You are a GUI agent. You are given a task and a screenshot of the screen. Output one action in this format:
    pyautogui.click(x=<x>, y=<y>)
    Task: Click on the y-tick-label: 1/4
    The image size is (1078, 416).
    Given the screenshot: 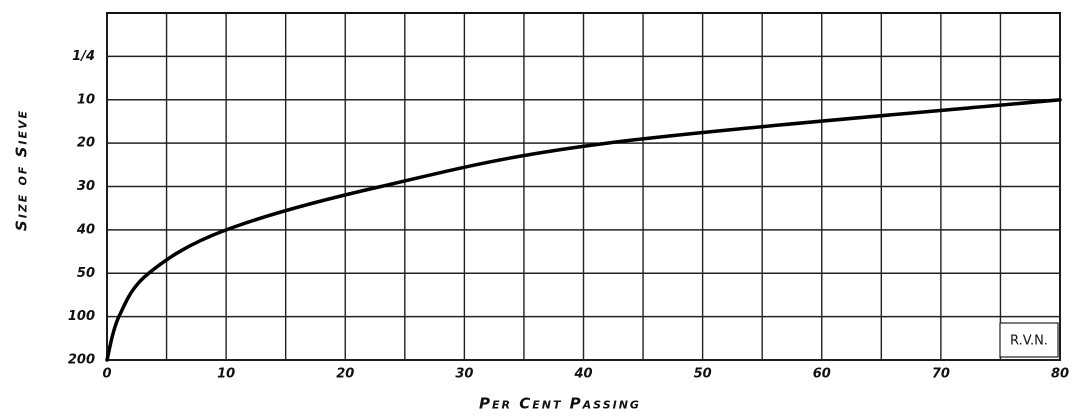 What is the action you would take?
    pyautogui.click(x=83, y=56)
    